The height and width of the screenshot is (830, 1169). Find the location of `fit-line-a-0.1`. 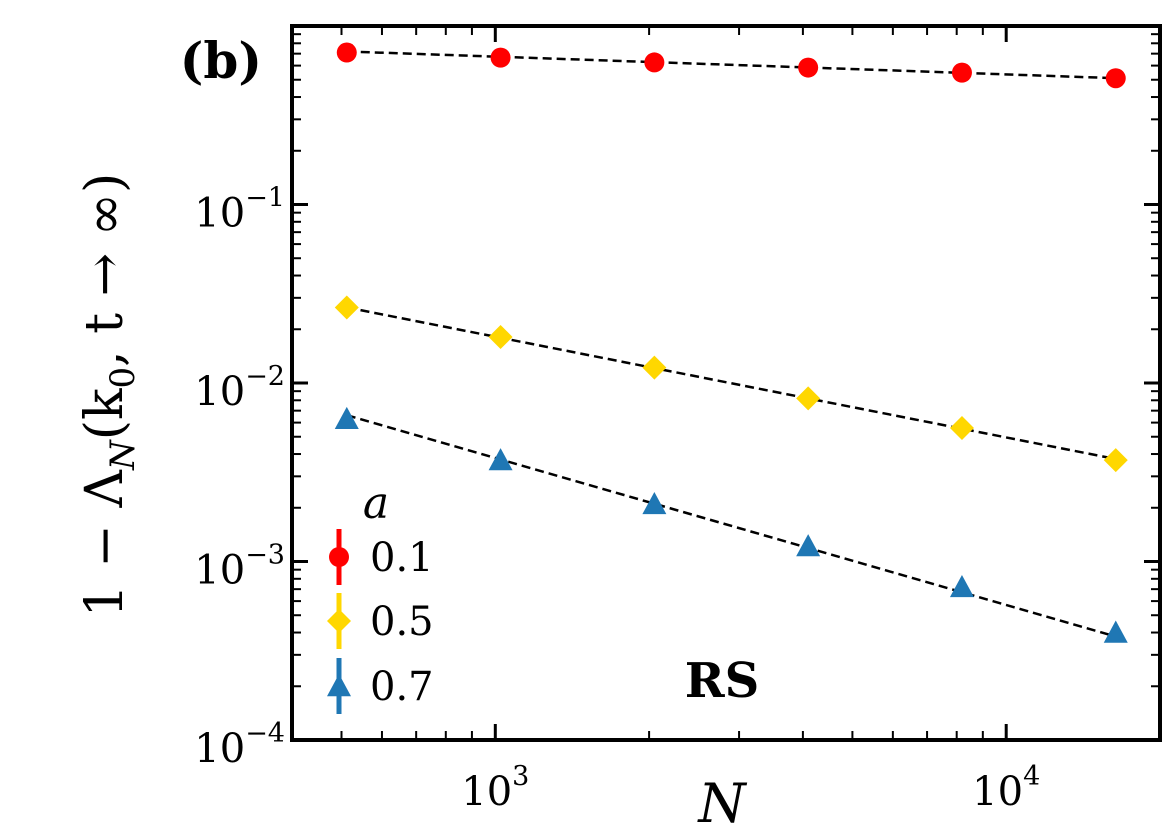

fit-line-a-0.1 is located at coordinates (731, 65).